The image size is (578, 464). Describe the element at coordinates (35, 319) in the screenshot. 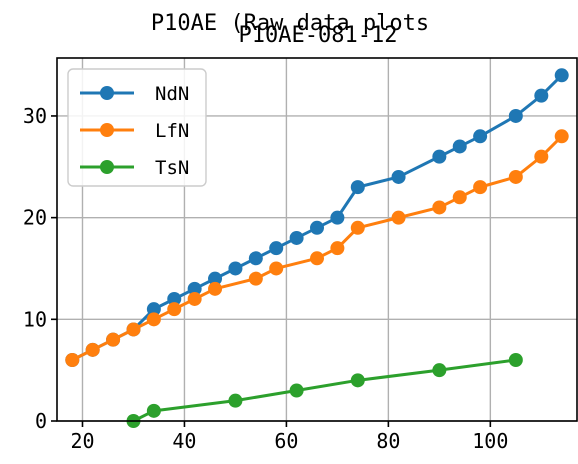

I see `y-tick-label: 10` at that location.